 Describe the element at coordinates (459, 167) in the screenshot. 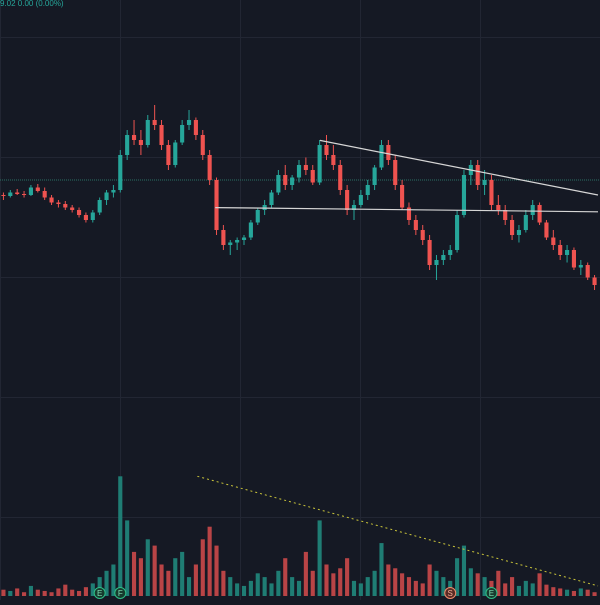

I see `trendline-upper` at that location.